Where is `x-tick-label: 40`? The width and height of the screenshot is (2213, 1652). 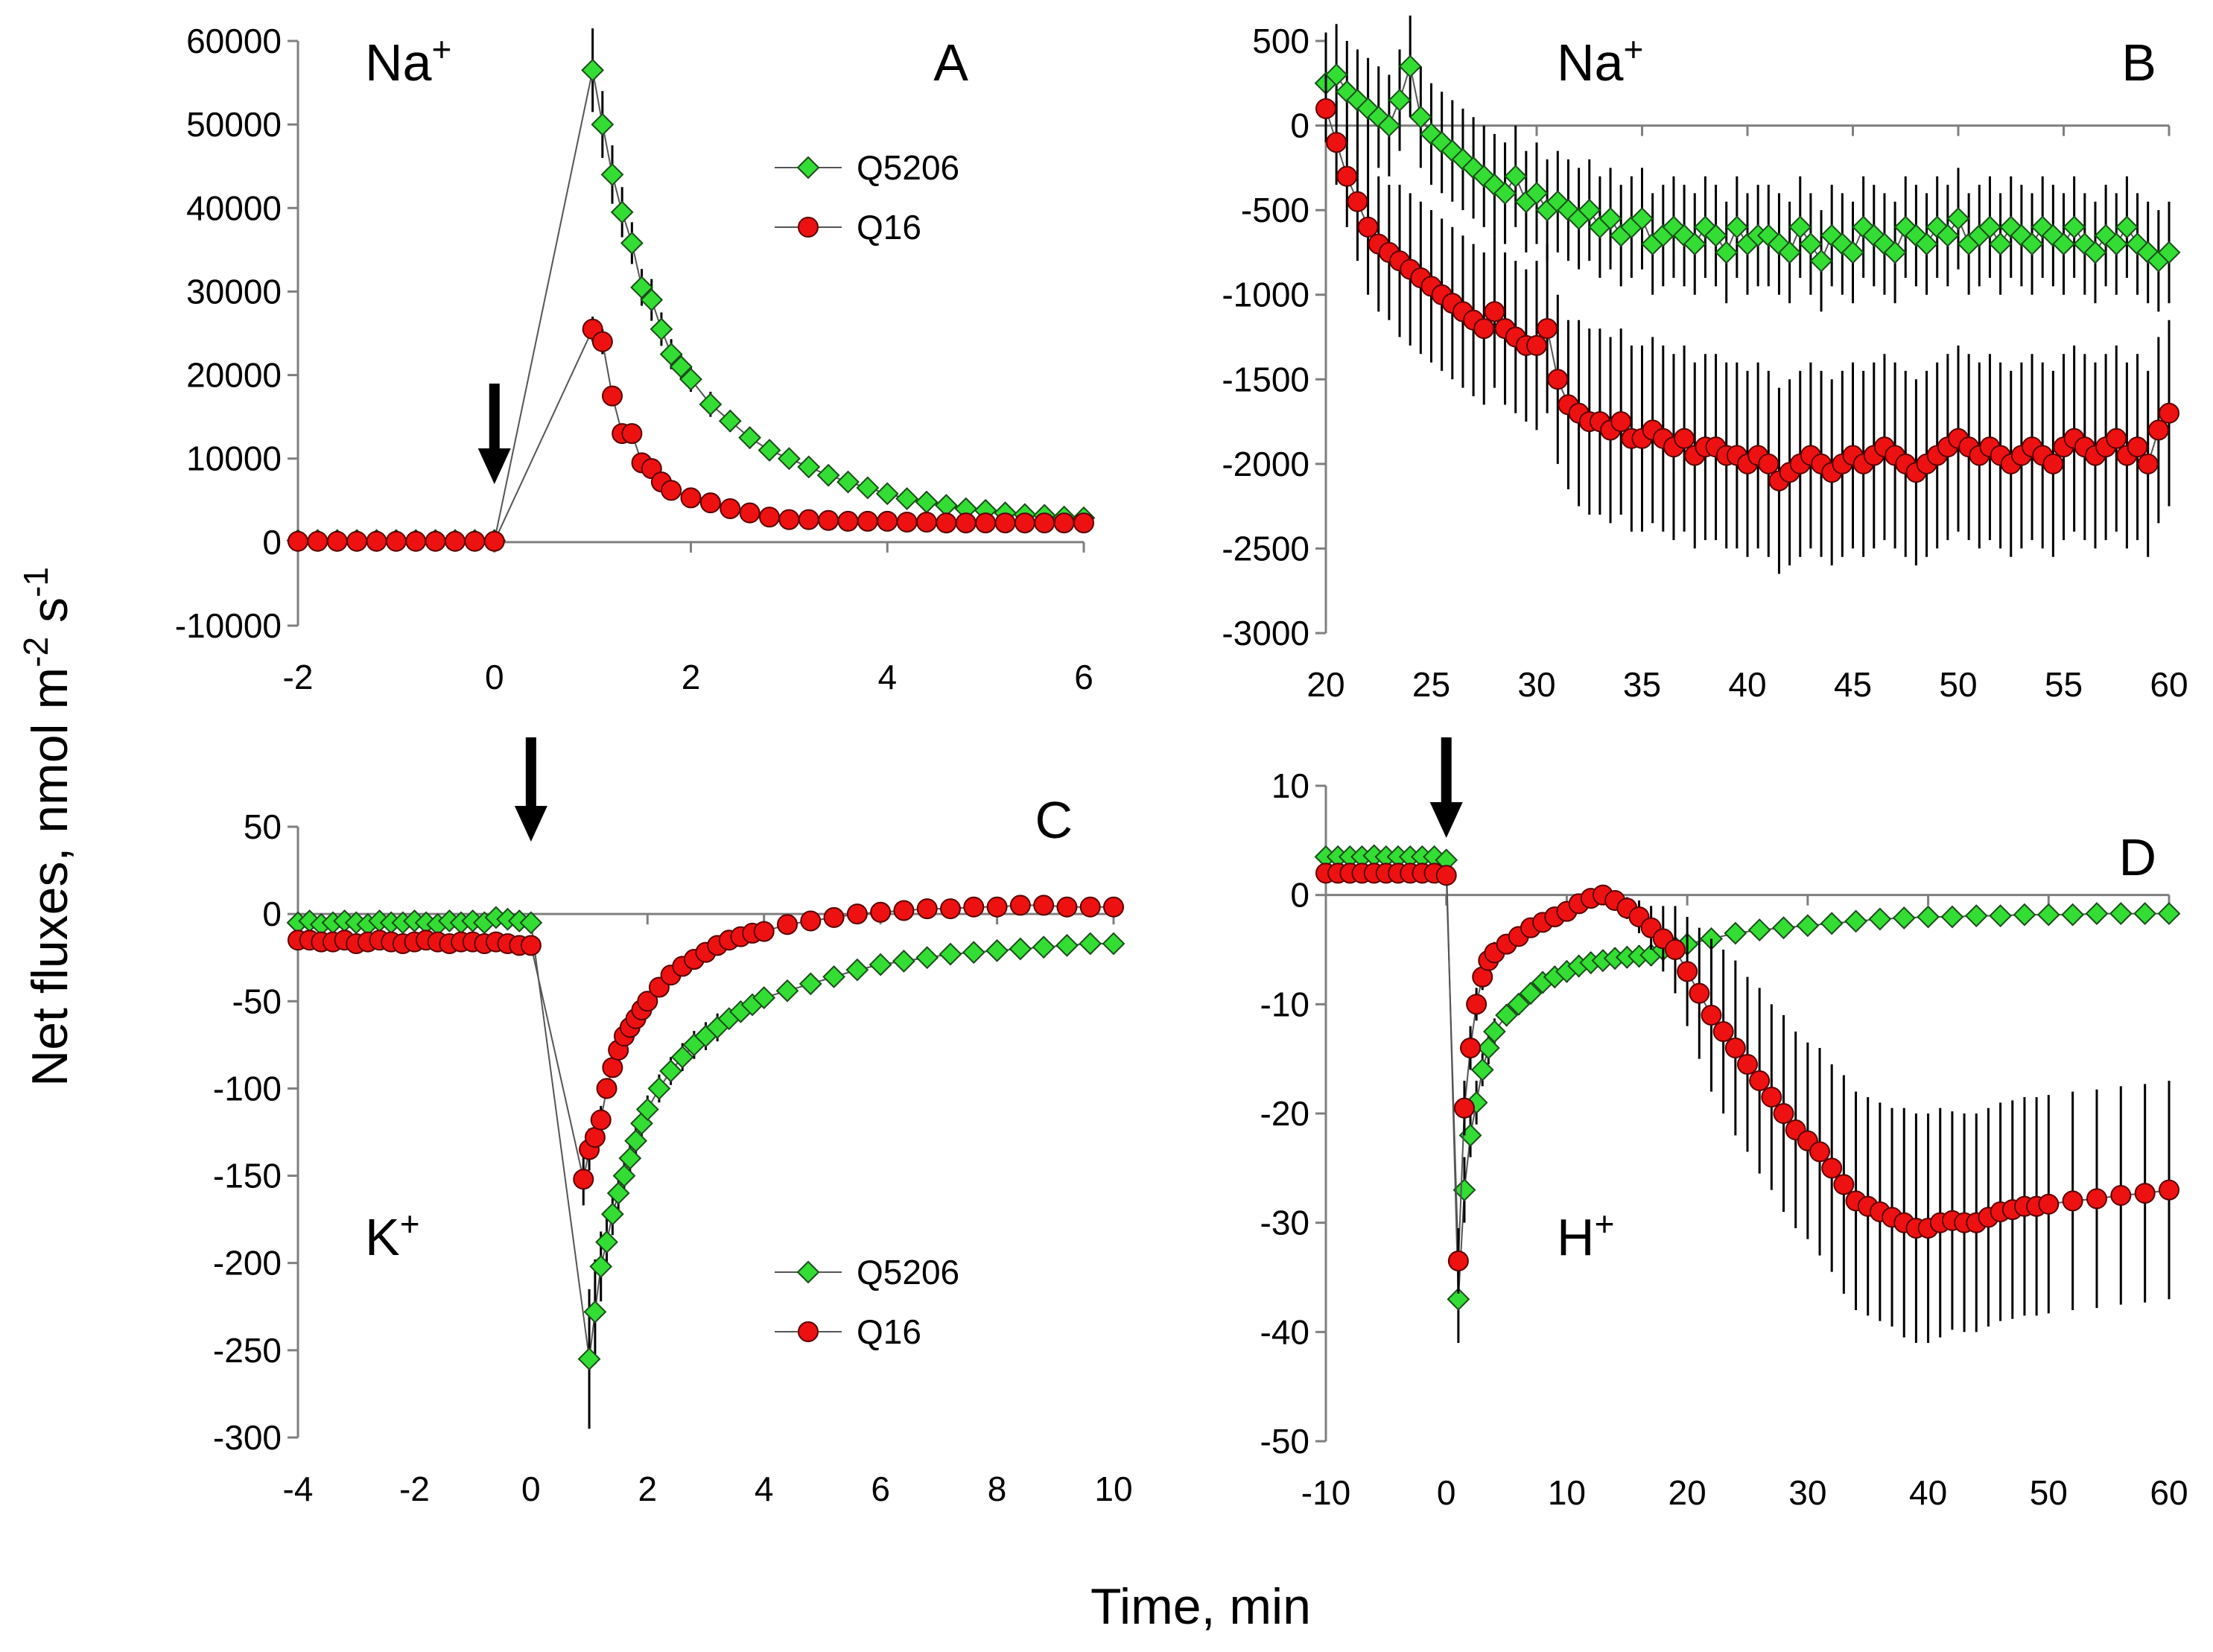
x-tick-label: 40 is located at coordinates (1747, 684).